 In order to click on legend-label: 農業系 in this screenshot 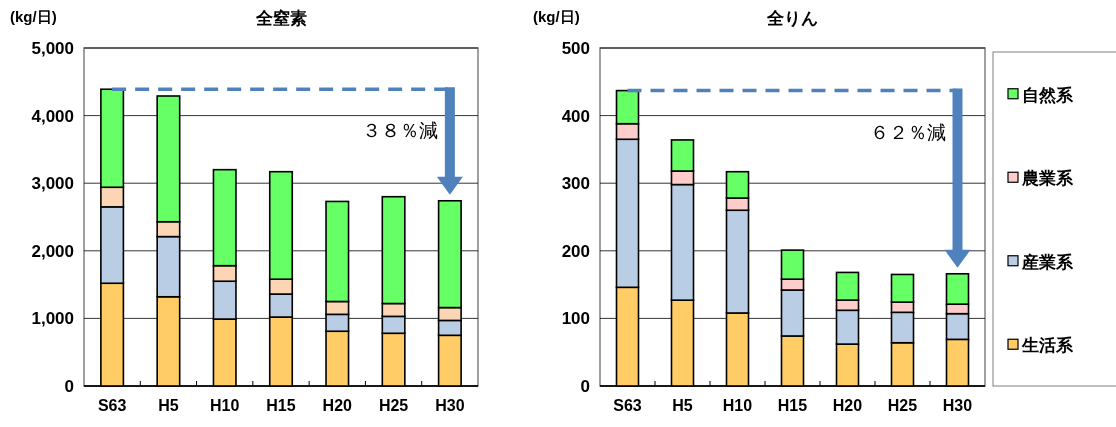, I will do `click(1047, 179)`.